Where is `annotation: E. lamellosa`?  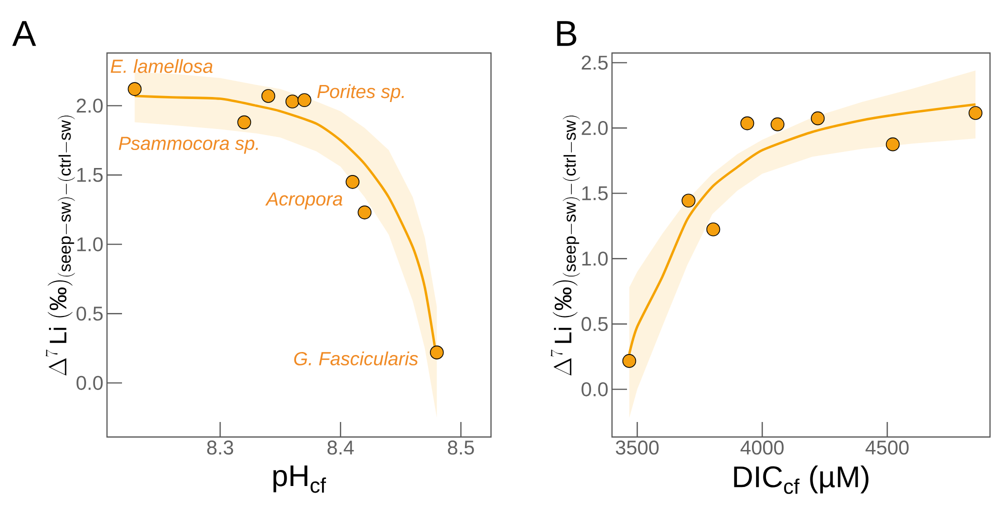 annotation: E. lamellosa is located at coordinates (161, 66).